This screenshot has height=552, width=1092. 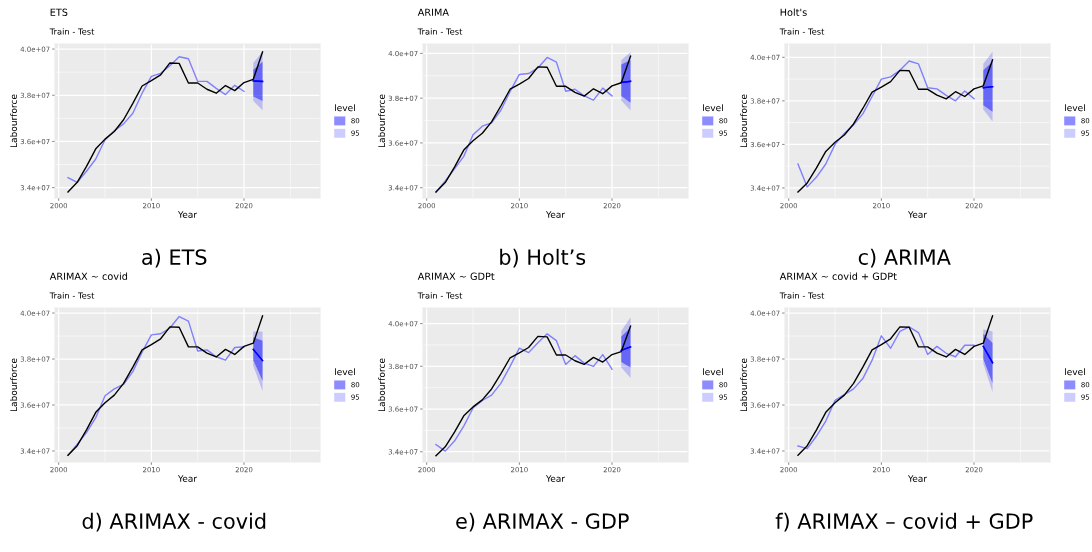 What do you see at coordinates (543, 258) in the screenshot?
I see `text: b) Holt’s` at bounding box center [543, 258].